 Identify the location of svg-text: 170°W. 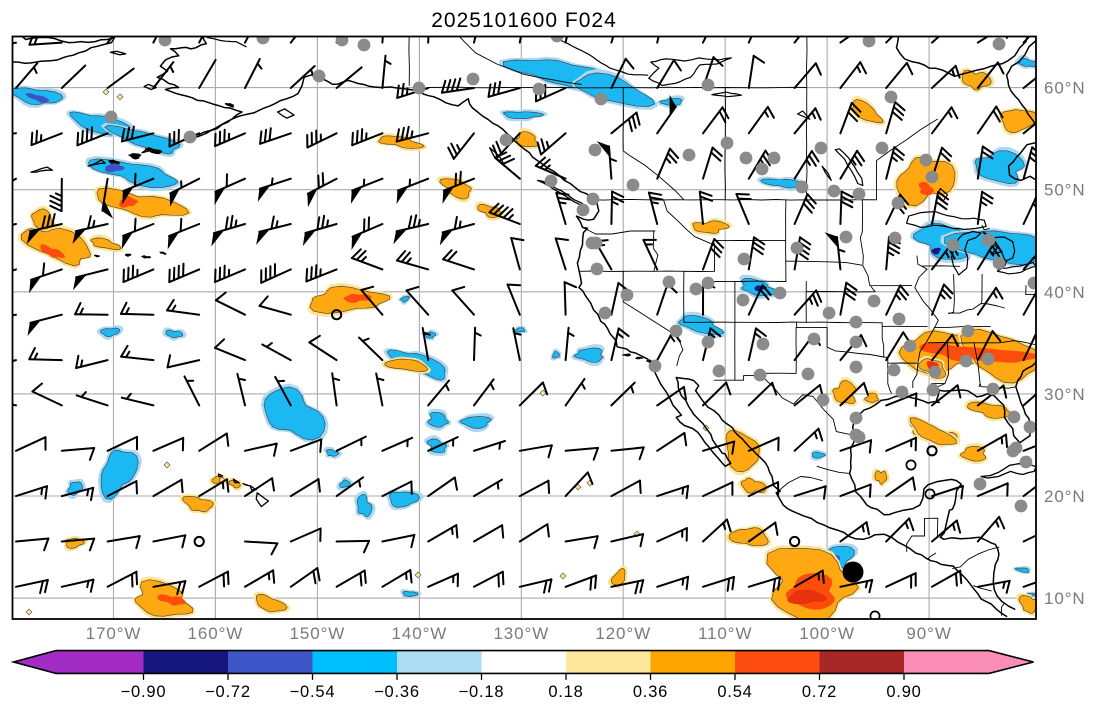
(114, 633).